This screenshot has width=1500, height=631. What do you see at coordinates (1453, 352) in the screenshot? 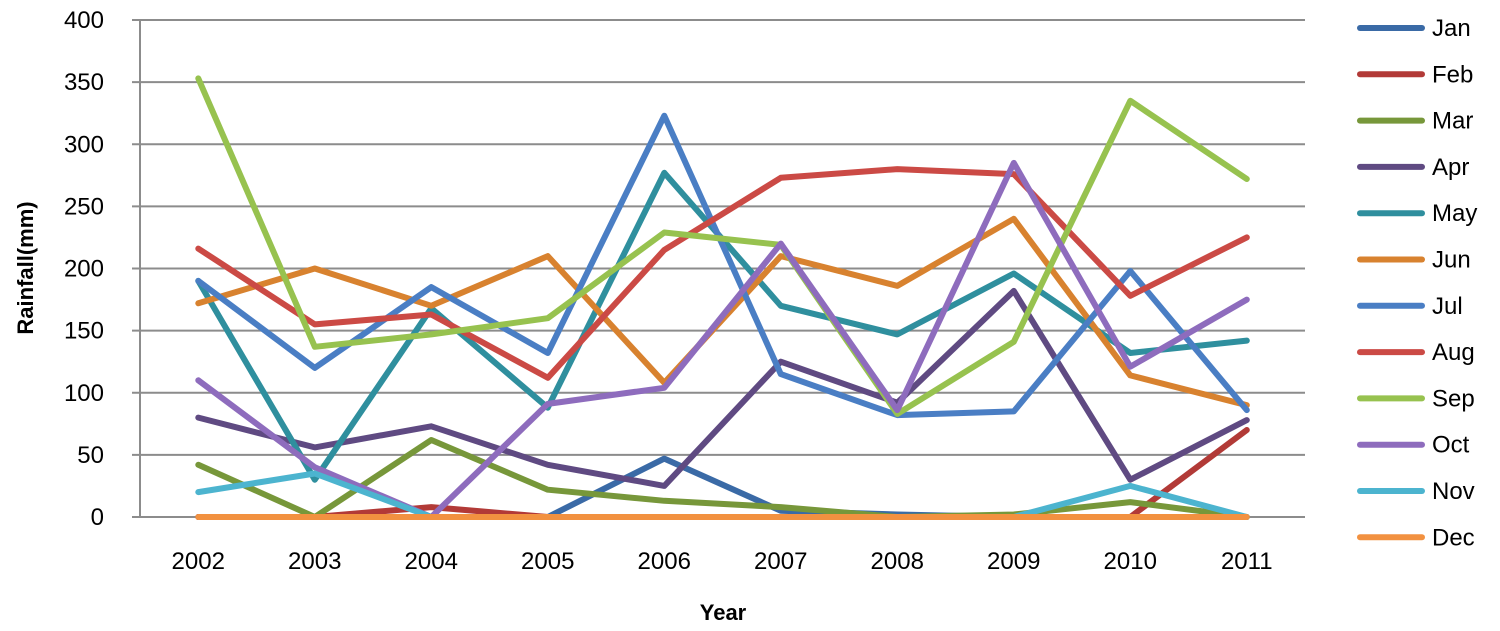
I see `legend-label-aug: Aug` at bounding box center [1453, 352].